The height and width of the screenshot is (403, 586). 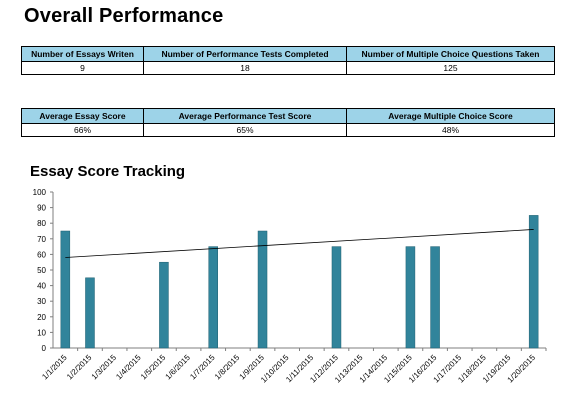 What do you see at coordinates (450, 116) in the screenshot?
I see `avg-mcq-header: Average Multiple Choice Score` at bounding box center [450, 116].